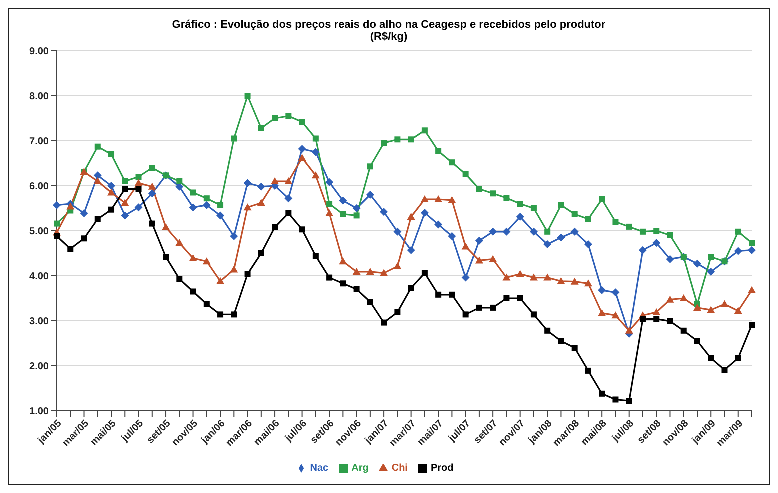 The height and width of the screenshot is (493, 778). I want to click on y-tick-label: 2.00, so click(40, 367).